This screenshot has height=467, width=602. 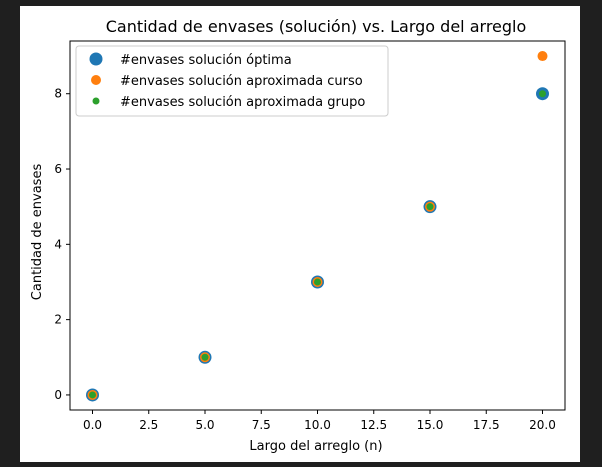 What do you see at coordinates (486, 425) in the screenshot?
I see `x-tick-label: 17.5` at bounding box center [486, 425].